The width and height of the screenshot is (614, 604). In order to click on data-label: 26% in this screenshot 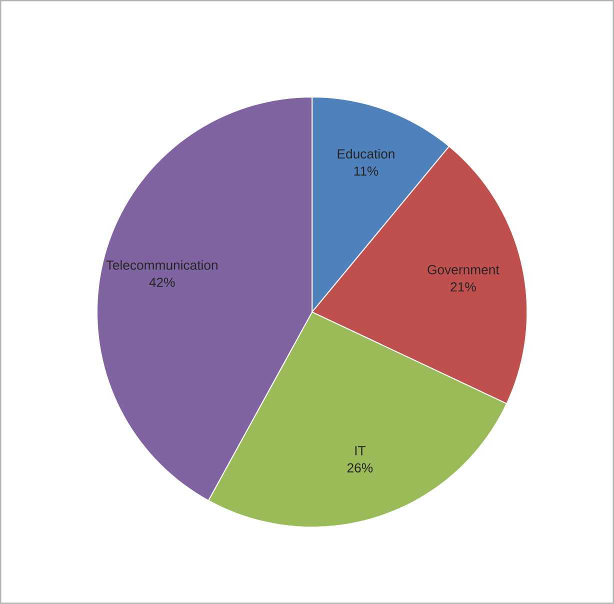, I will do `click(360, 468)`.